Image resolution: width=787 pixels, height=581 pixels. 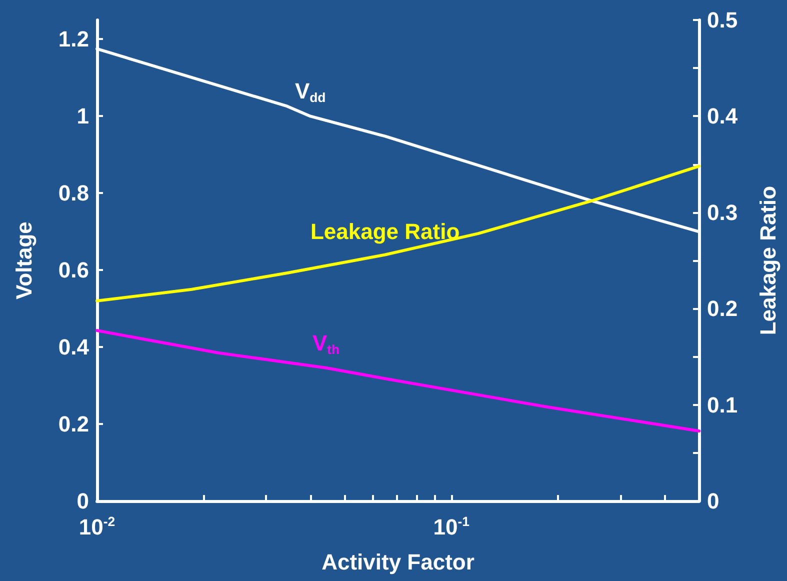 What do you see at coordinates (722, 405) in the screenshot?
I see `y2-tick-label: 0.1` at bounding box center [722, 405].